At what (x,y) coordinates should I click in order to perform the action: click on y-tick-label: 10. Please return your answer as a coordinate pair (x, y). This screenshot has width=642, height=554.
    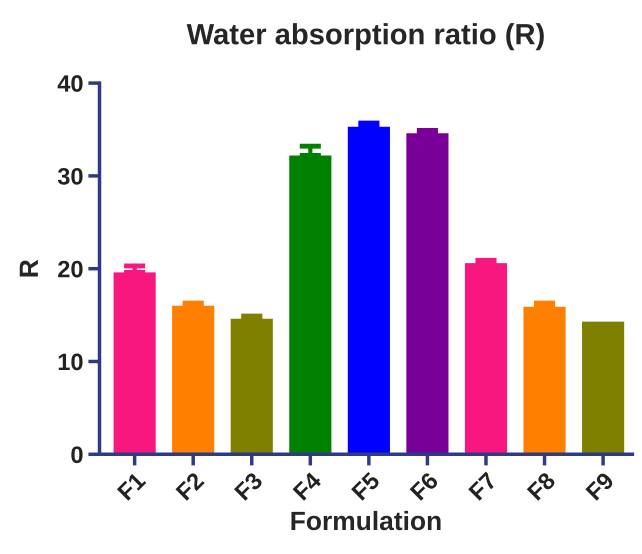
    Looking at the image, I should click on (70, 362).